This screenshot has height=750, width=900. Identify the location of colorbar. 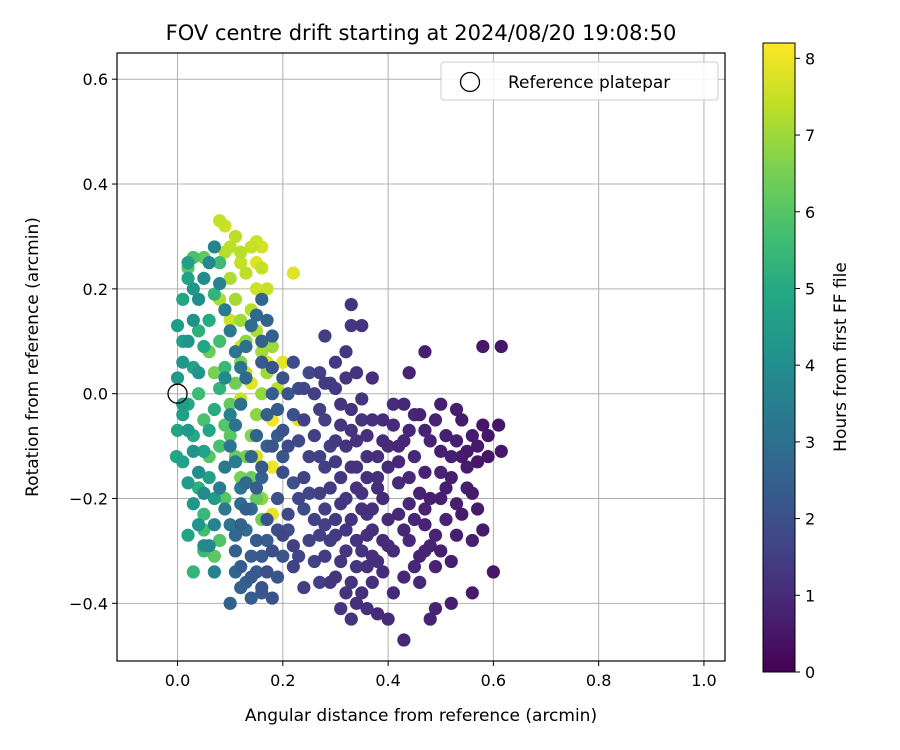
(779, 357).